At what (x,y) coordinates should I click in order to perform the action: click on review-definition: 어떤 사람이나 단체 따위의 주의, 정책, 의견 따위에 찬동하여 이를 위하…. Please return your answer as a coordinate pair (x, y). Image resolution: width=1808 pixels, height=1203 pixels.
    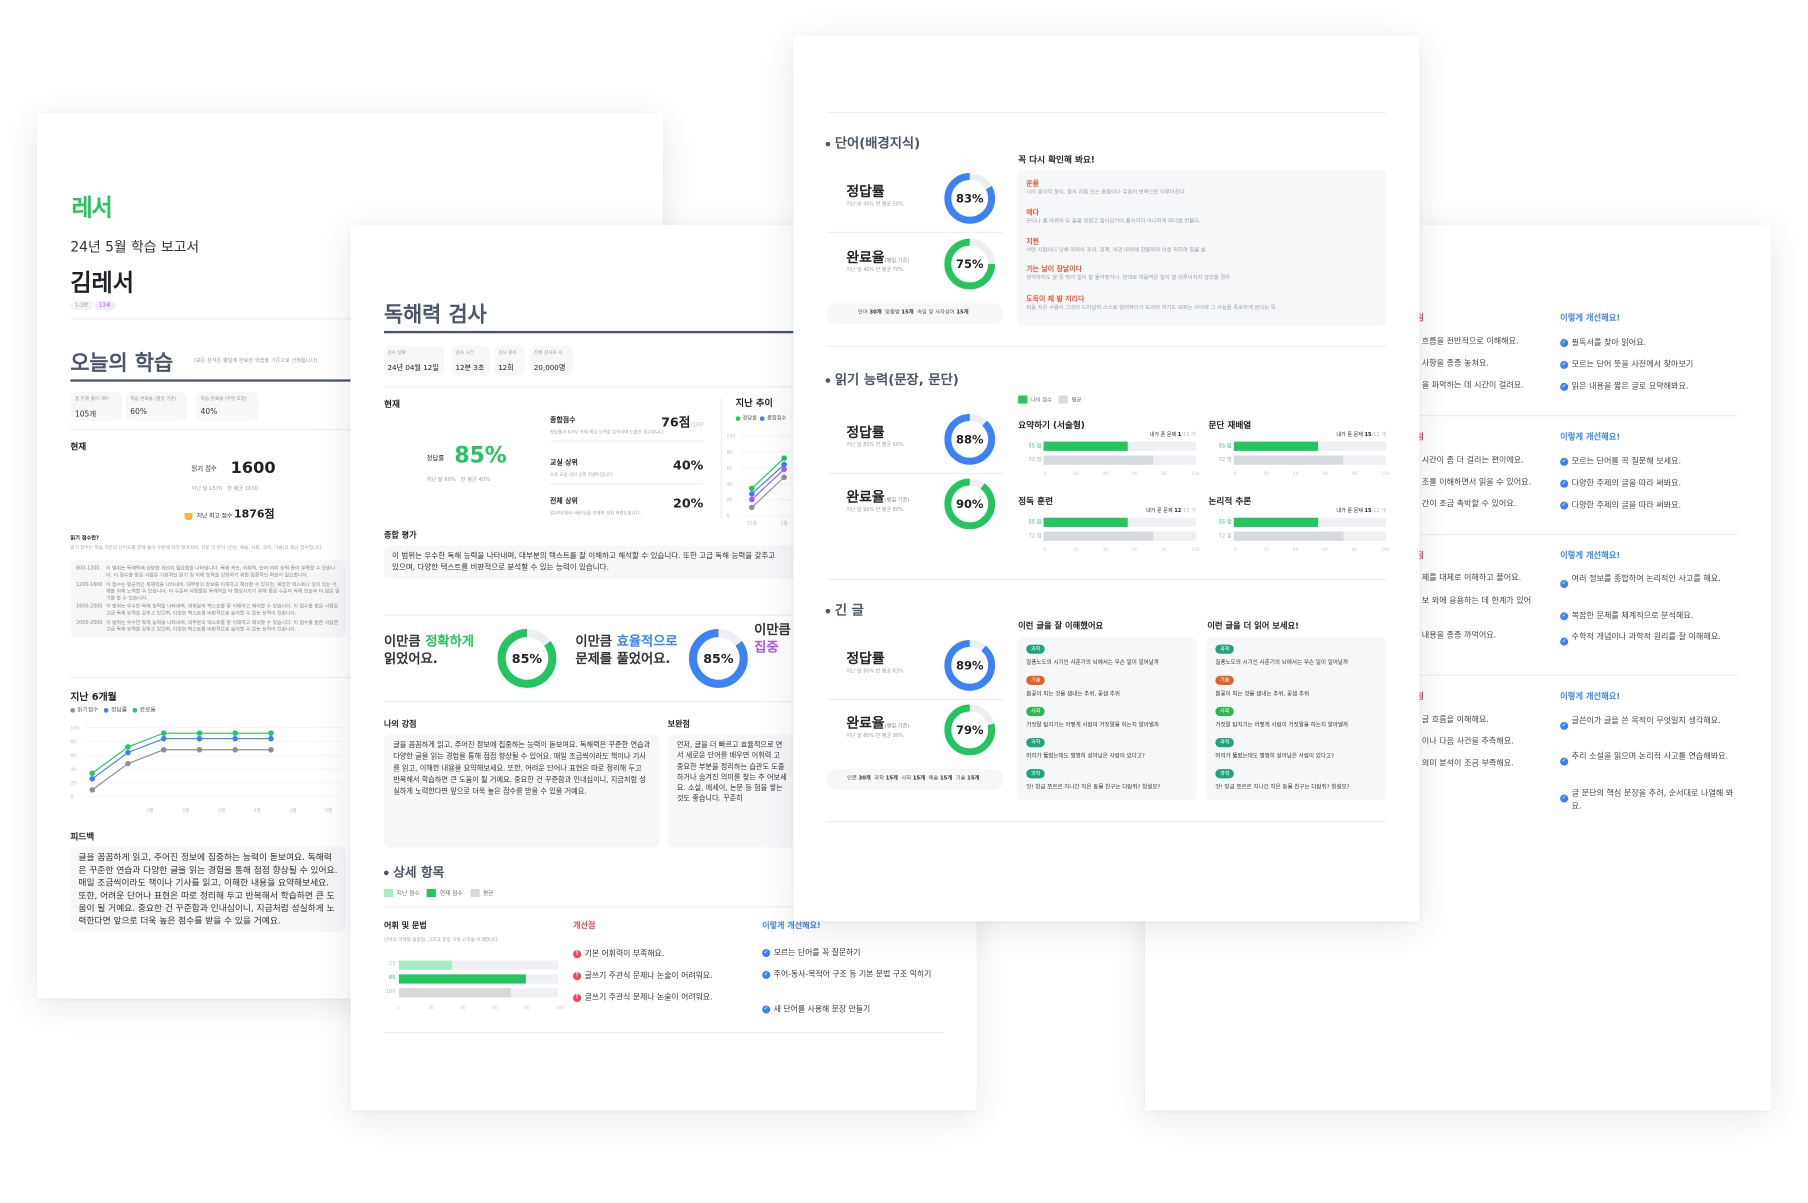
    Looking at the image, I should click on (1116, 250).